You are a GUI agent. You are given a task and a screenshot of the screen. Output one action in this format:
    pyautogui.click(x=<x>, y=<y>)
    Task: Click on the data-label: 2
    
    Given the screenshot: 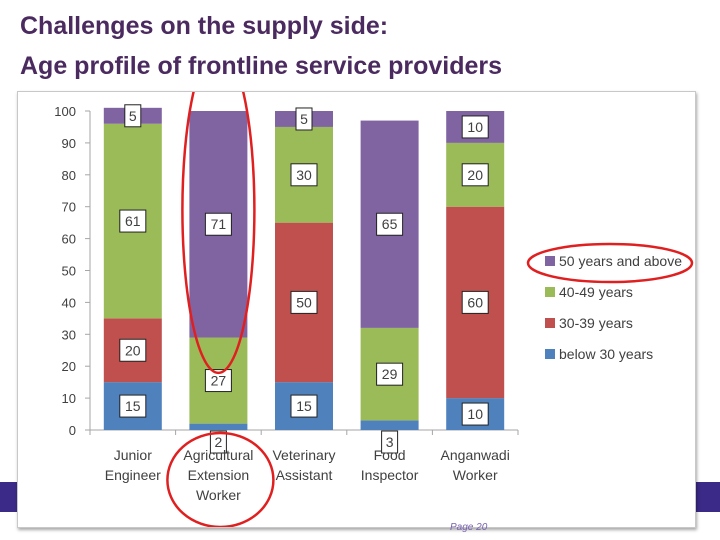 What is the action you would take?
    pyautogui.click(x=219, y=442)
    